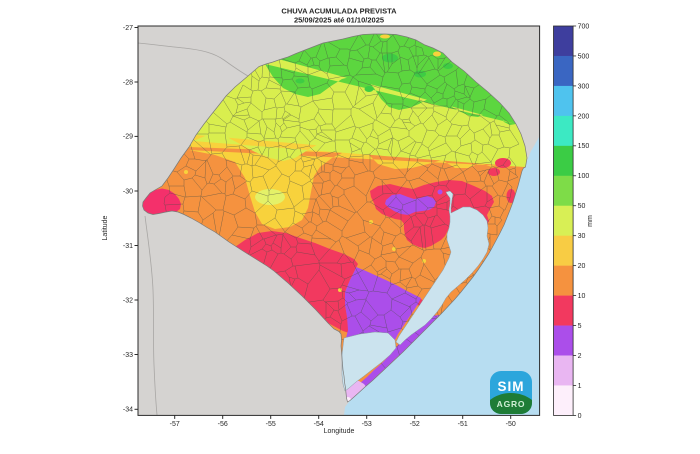  What do you see at coordinates (128, 246) in the screenshot?
I see `svg-text: -31` at bounding box center [128, 246].